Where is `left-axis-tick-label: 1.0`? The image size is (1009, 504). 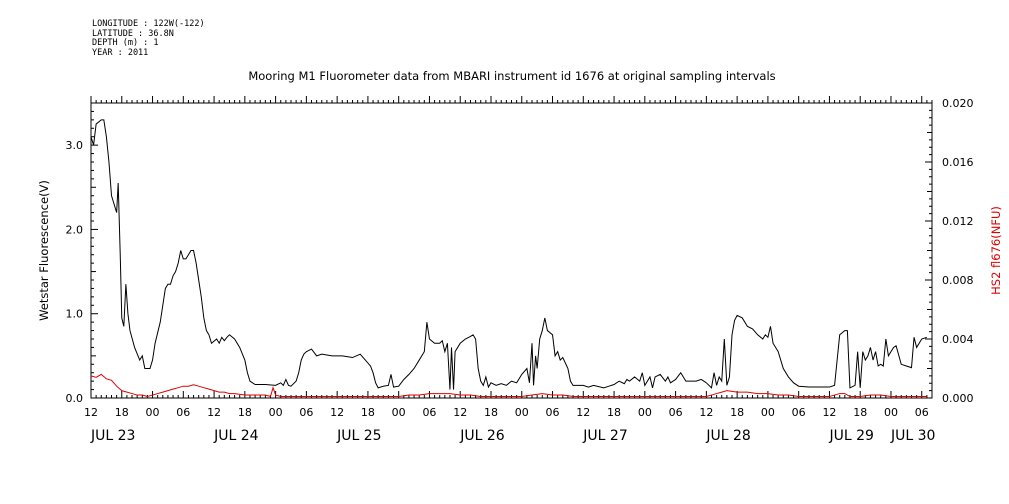
left-axis-tick-label: 1.0 is located at coordinates (75, 314).